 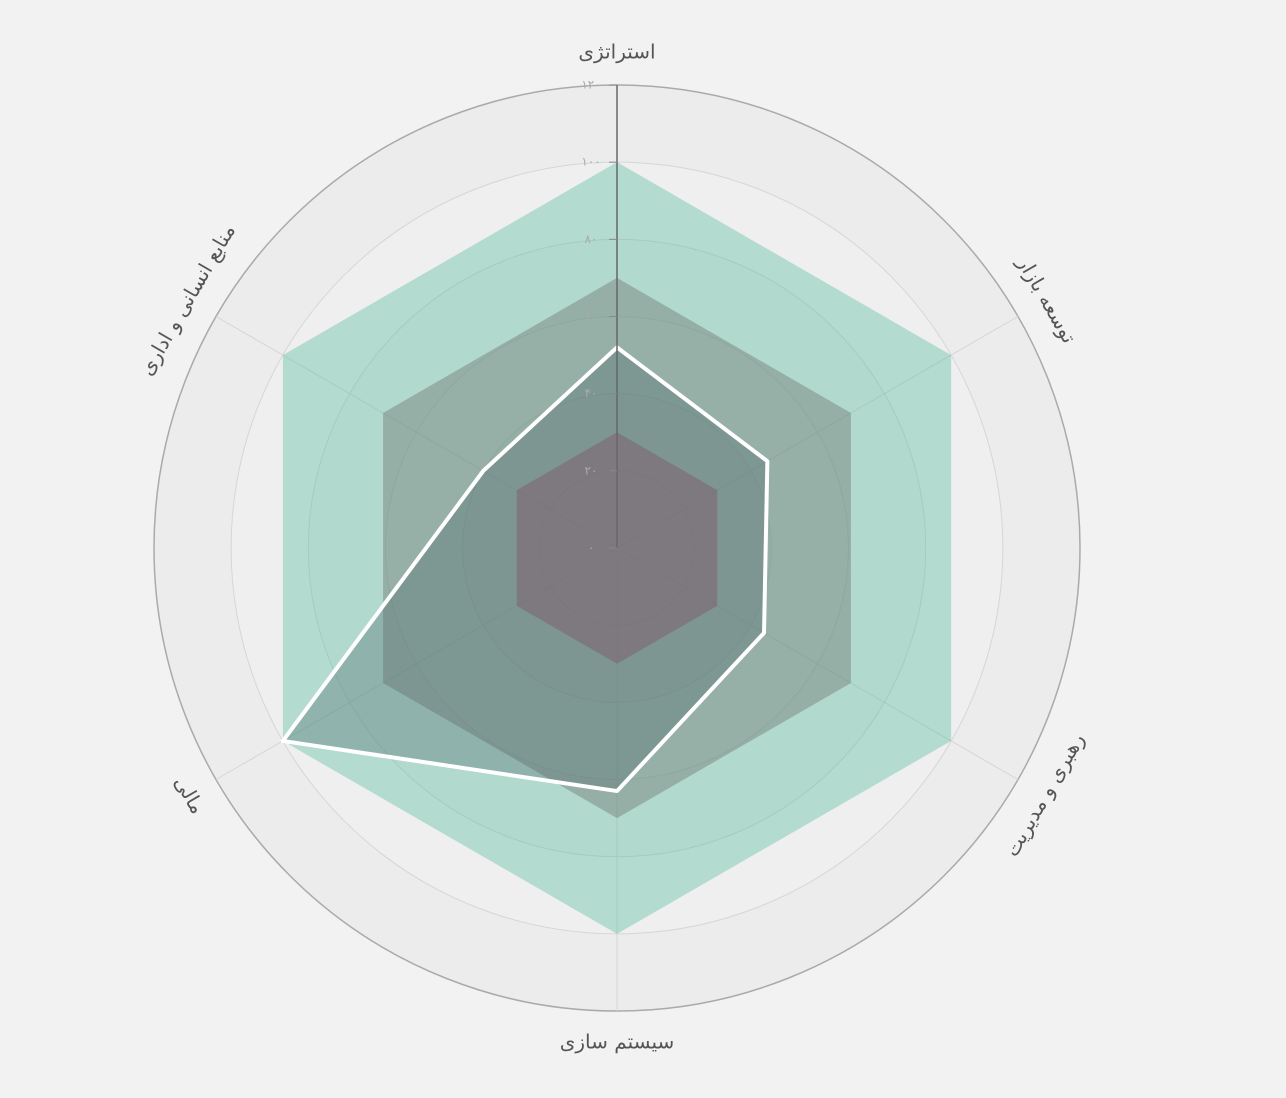 I want to click on y-tick-label: ۱۰۰, so click(x=590, y=162).